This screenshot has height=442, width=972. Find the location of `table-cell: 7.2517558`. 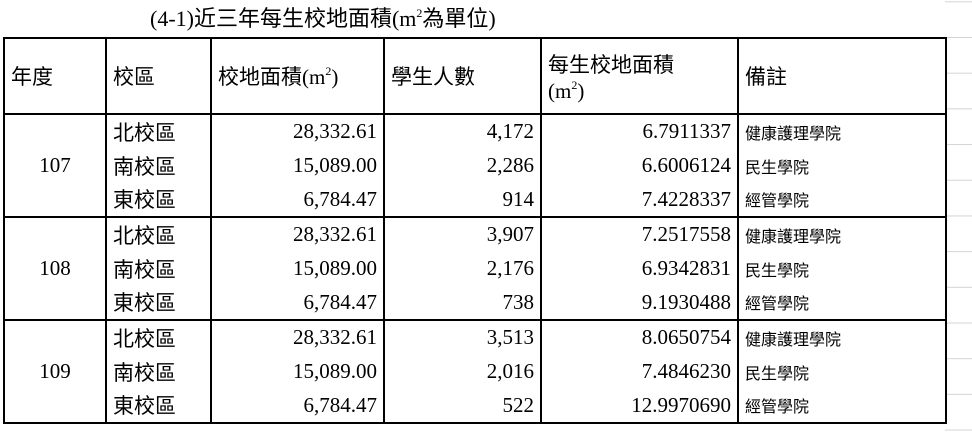

table-cell: 7.2517558 is located at coordinates (639, 234).